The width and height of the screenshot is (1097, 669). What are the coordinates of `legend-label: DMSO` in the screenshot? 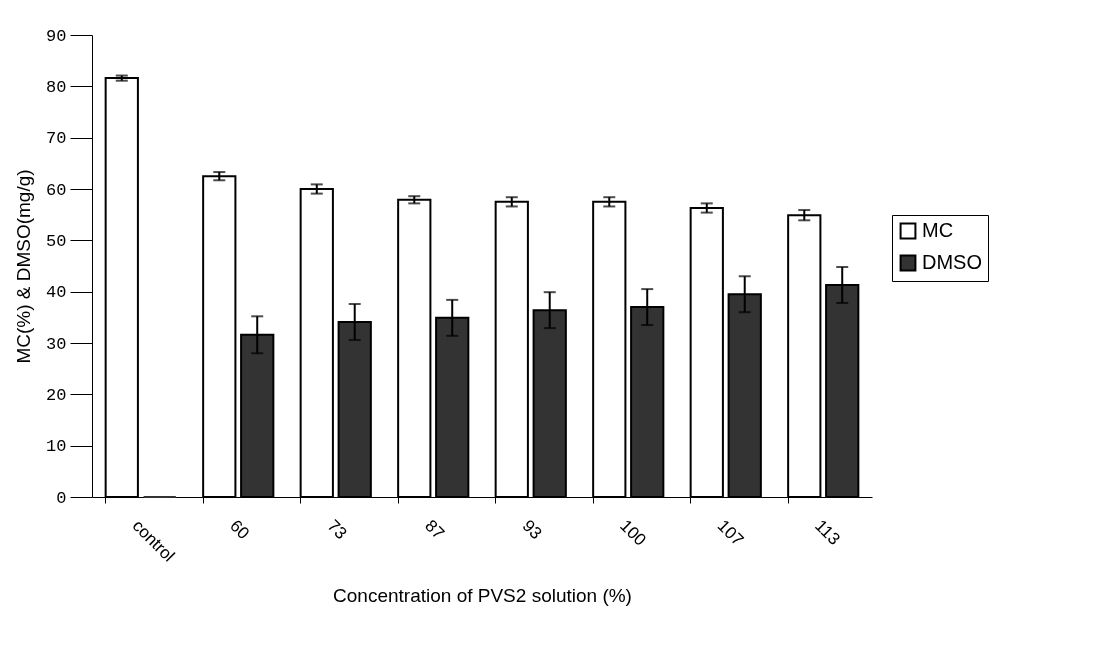 It's located at (952, 262).